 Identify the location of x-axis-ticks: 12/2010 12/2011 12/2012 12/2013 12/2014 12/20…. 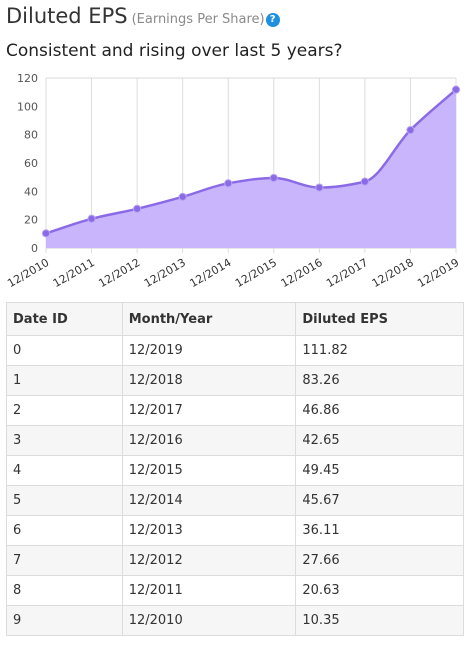
(233, 273).